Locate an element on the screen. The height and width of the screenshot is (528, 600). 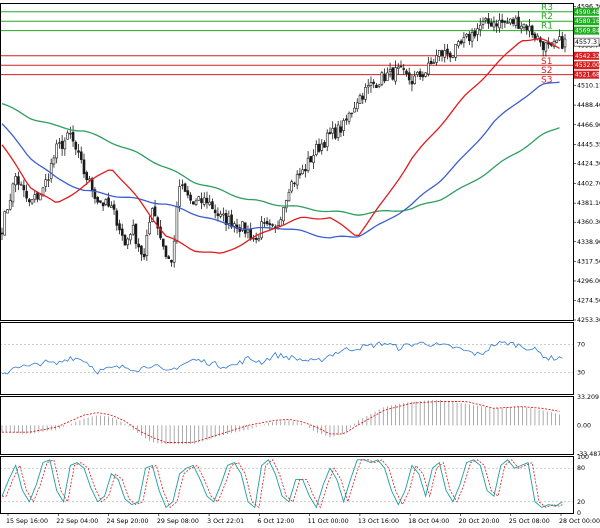
price-tick-label: 4338.90 is located at coordinates (588, 242).